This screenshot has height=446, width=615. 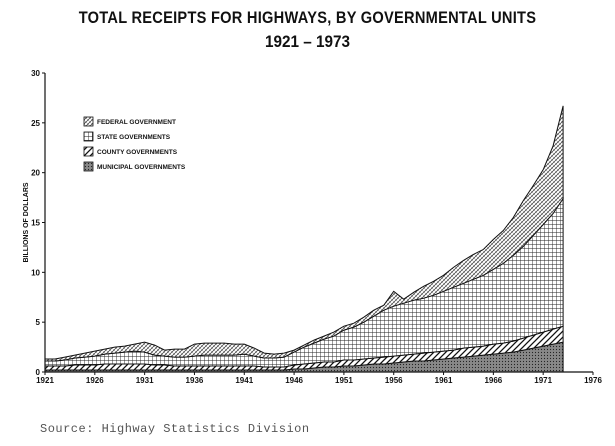 I want to click on x-tick-label: 1921, so click(x=45, y=380).